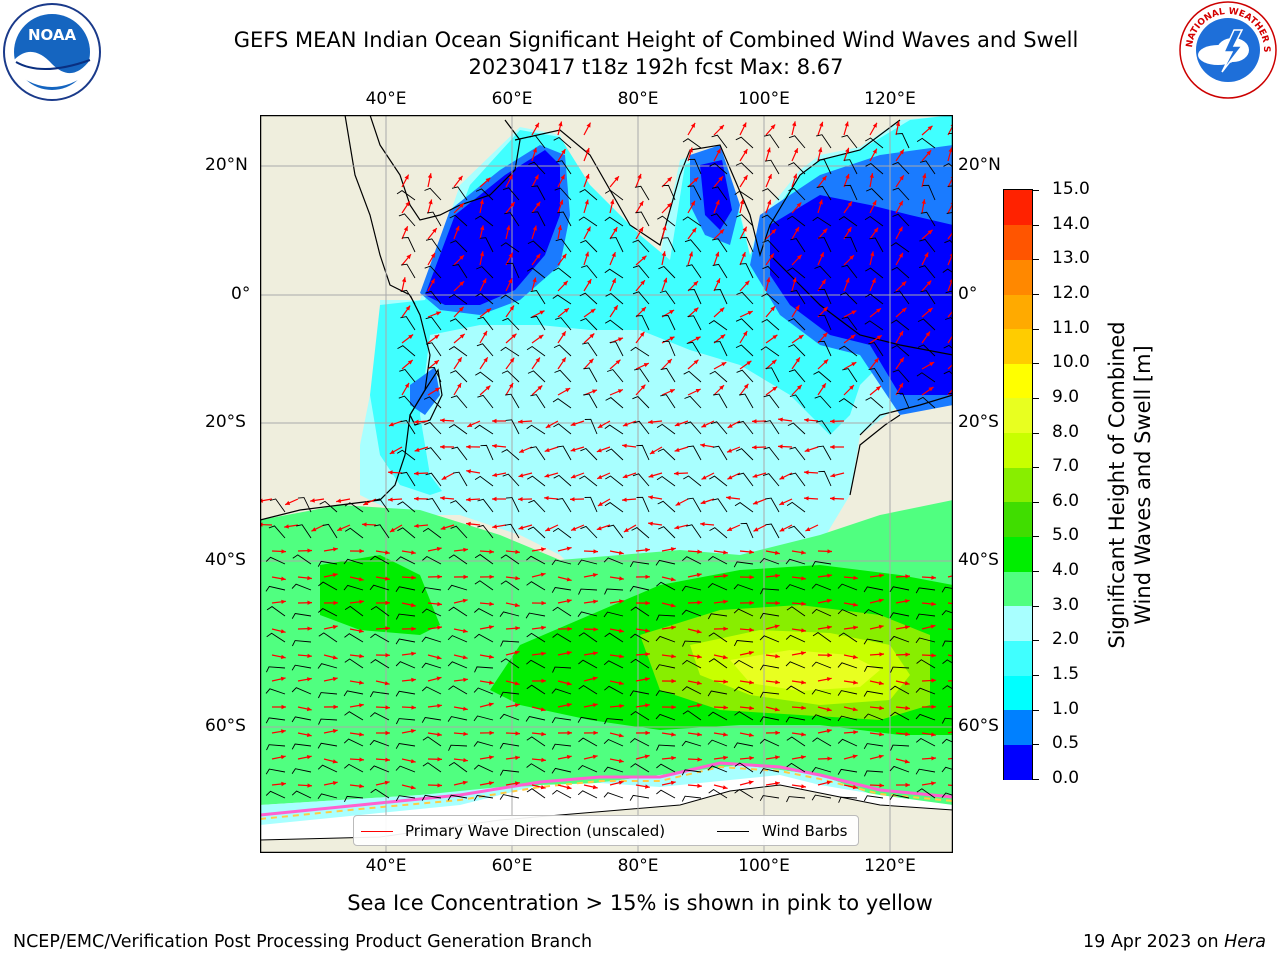  I want to click on legend-barb-label: Wind Barbs, so click(805, 831).